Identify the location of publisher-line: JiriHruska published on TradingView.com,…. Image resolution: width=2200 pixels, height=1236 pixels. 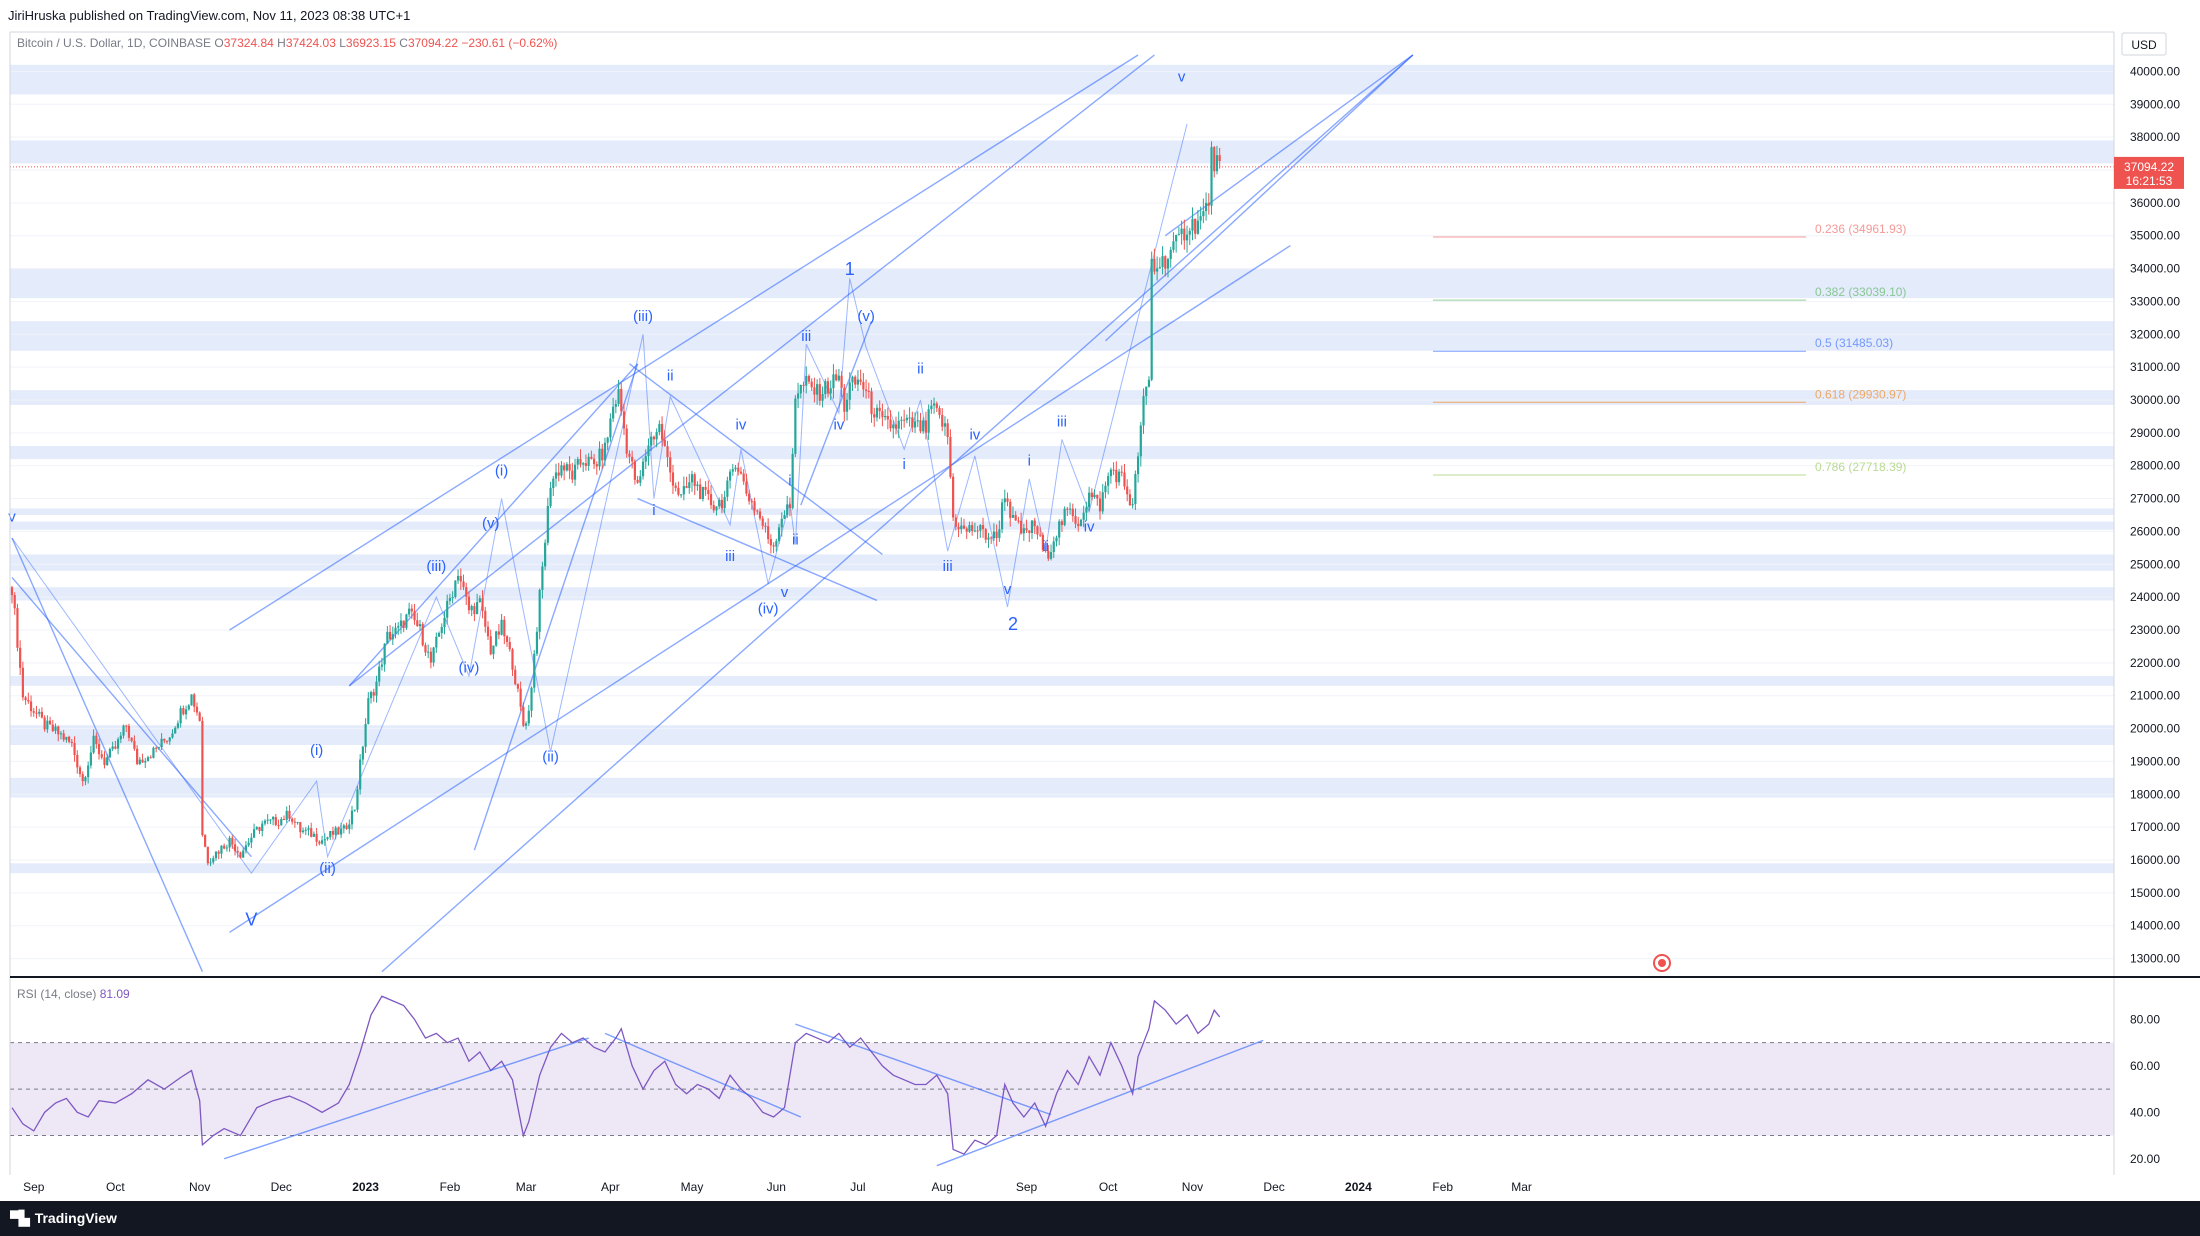
(209, 15).